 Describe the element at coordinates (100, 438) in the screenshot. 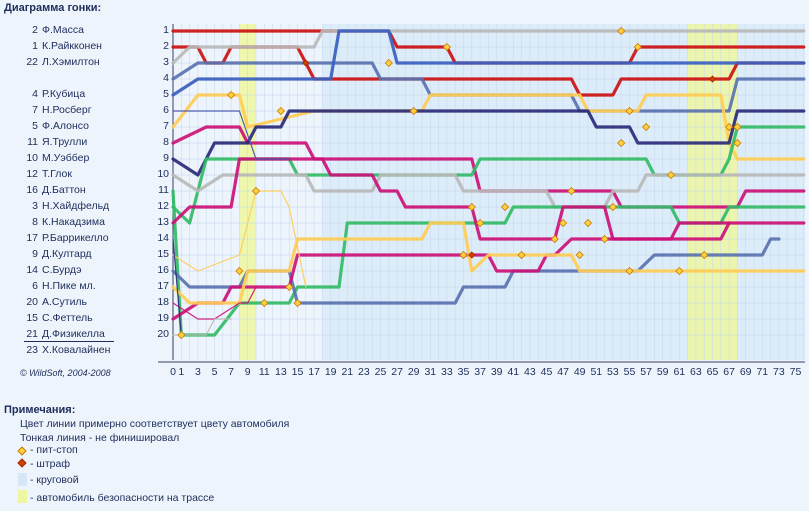

I see `note-thin-line: Тонкая линия - не финишировал` at that location.